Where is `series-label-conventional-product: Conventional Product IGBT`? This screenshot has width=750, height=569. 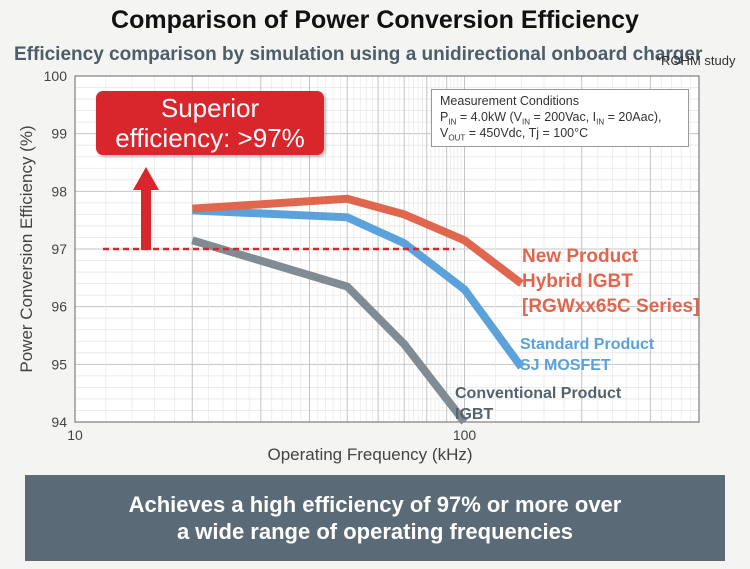 series-label-conventional-product: Conventional Product IGBT is located at coordinates (538, 404).